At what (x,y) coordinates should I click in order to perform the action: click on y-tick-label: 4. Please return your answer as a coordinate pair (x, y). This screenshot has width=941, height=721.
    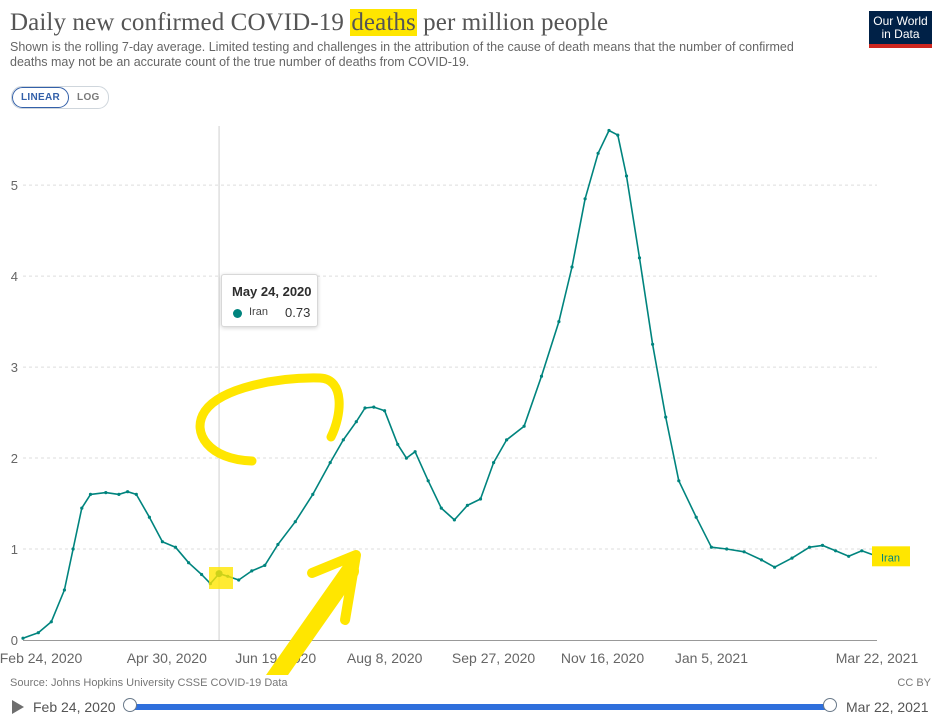
    Looking at the image, I should click on (14, 276).